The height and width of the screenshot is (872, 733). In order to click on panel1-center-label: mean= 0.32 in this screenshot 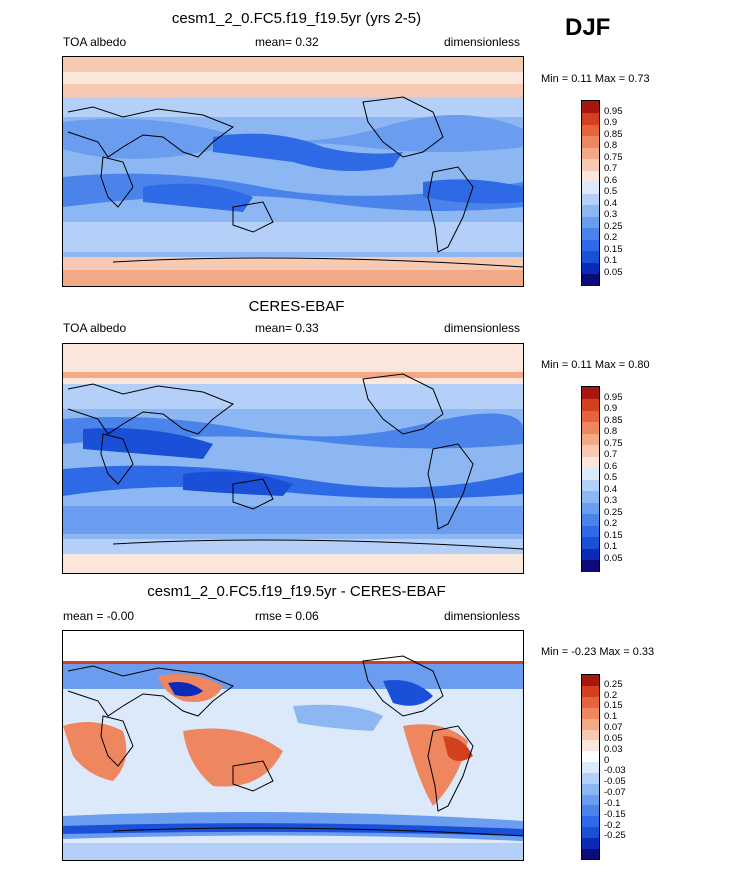, I will do `click(287, 42)`.